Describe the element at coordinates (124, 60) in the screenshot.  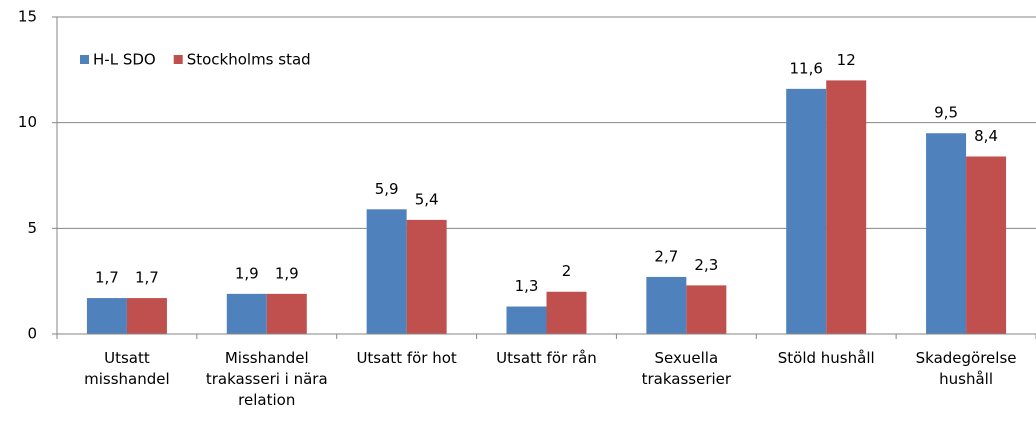
I see `legend-label: H-L SDO` at that location.